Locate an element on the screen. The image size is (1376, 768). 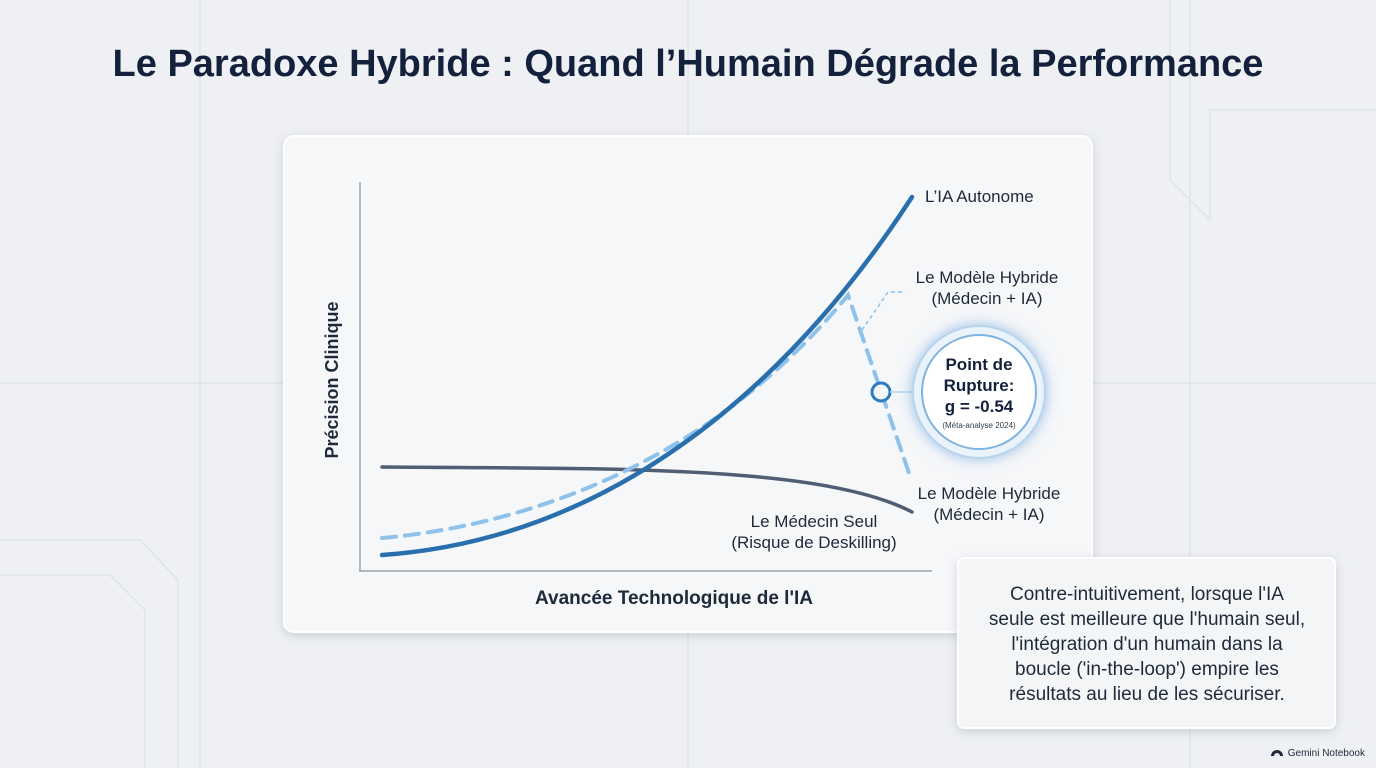
brand-icon is located at coordinates (1277, 753).